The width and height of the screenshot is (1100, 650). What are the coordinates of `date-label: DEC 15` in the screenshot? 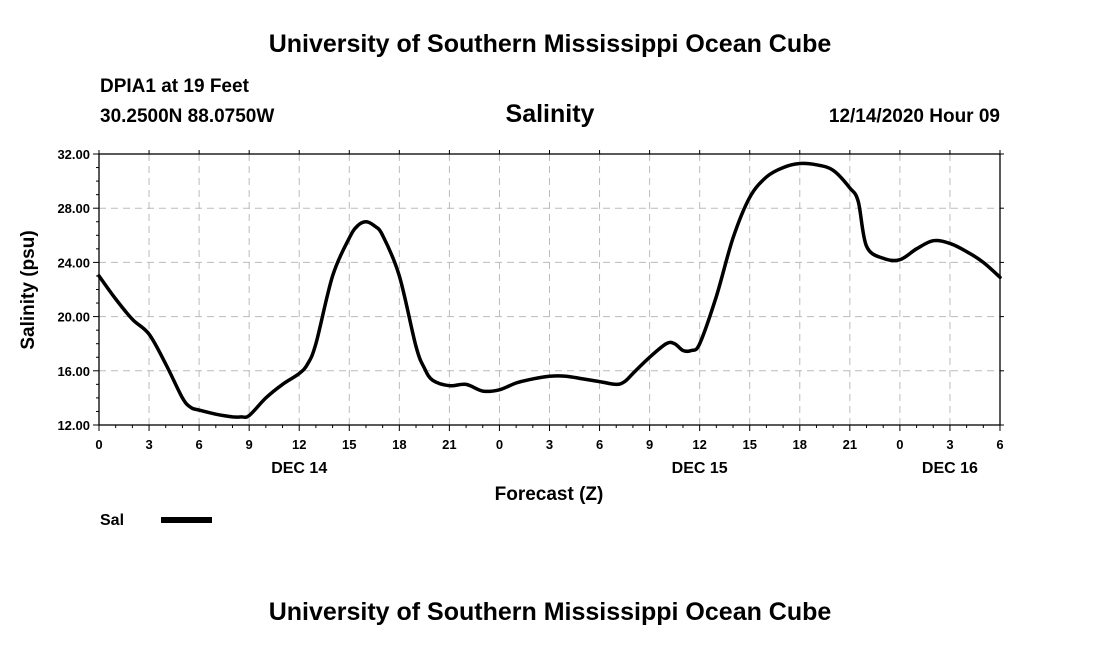 It's located at (700, 468).